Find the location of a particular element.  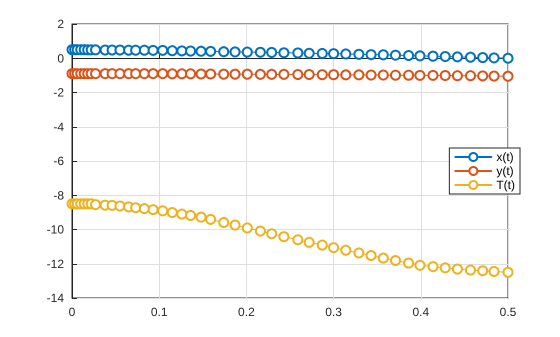

y-tick-label: -4 is located at coordinates (58, 127).